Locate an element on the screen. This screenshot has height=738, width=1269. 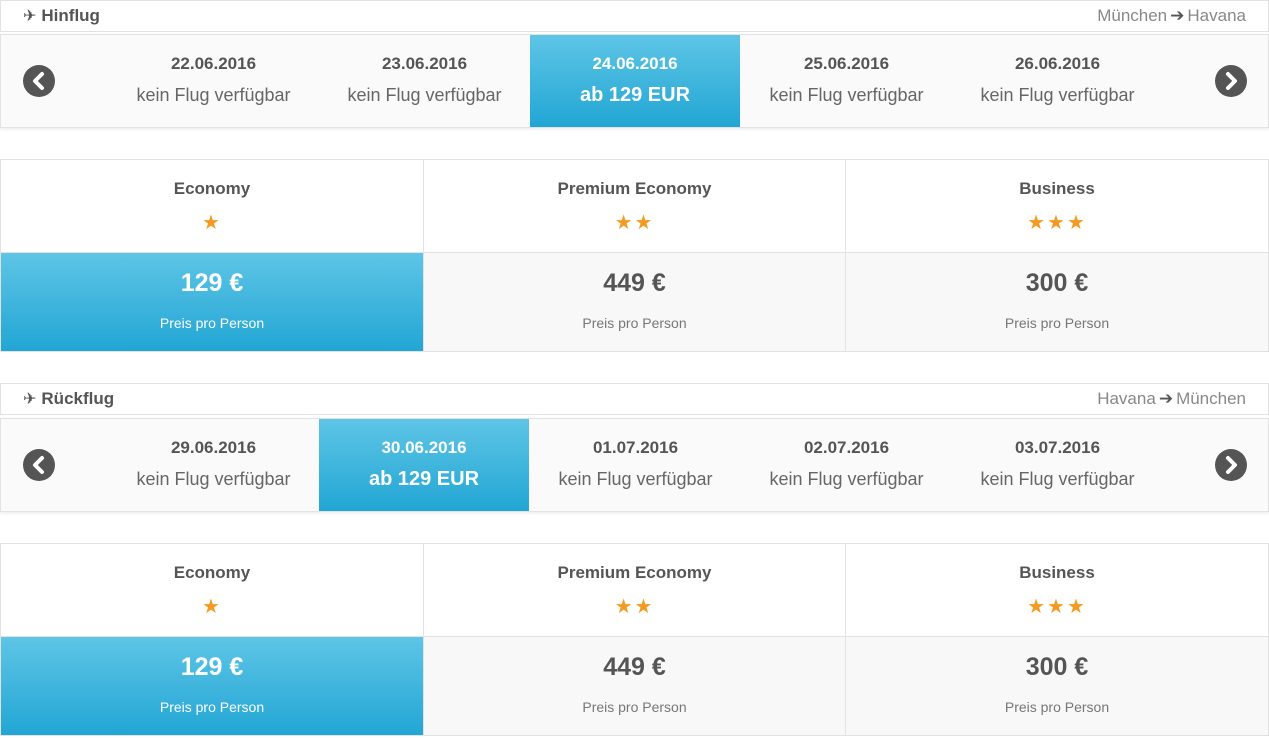
return-class-business: Business ★★★ 300 € Preis pro Person is located at coordinates (1056, 639).